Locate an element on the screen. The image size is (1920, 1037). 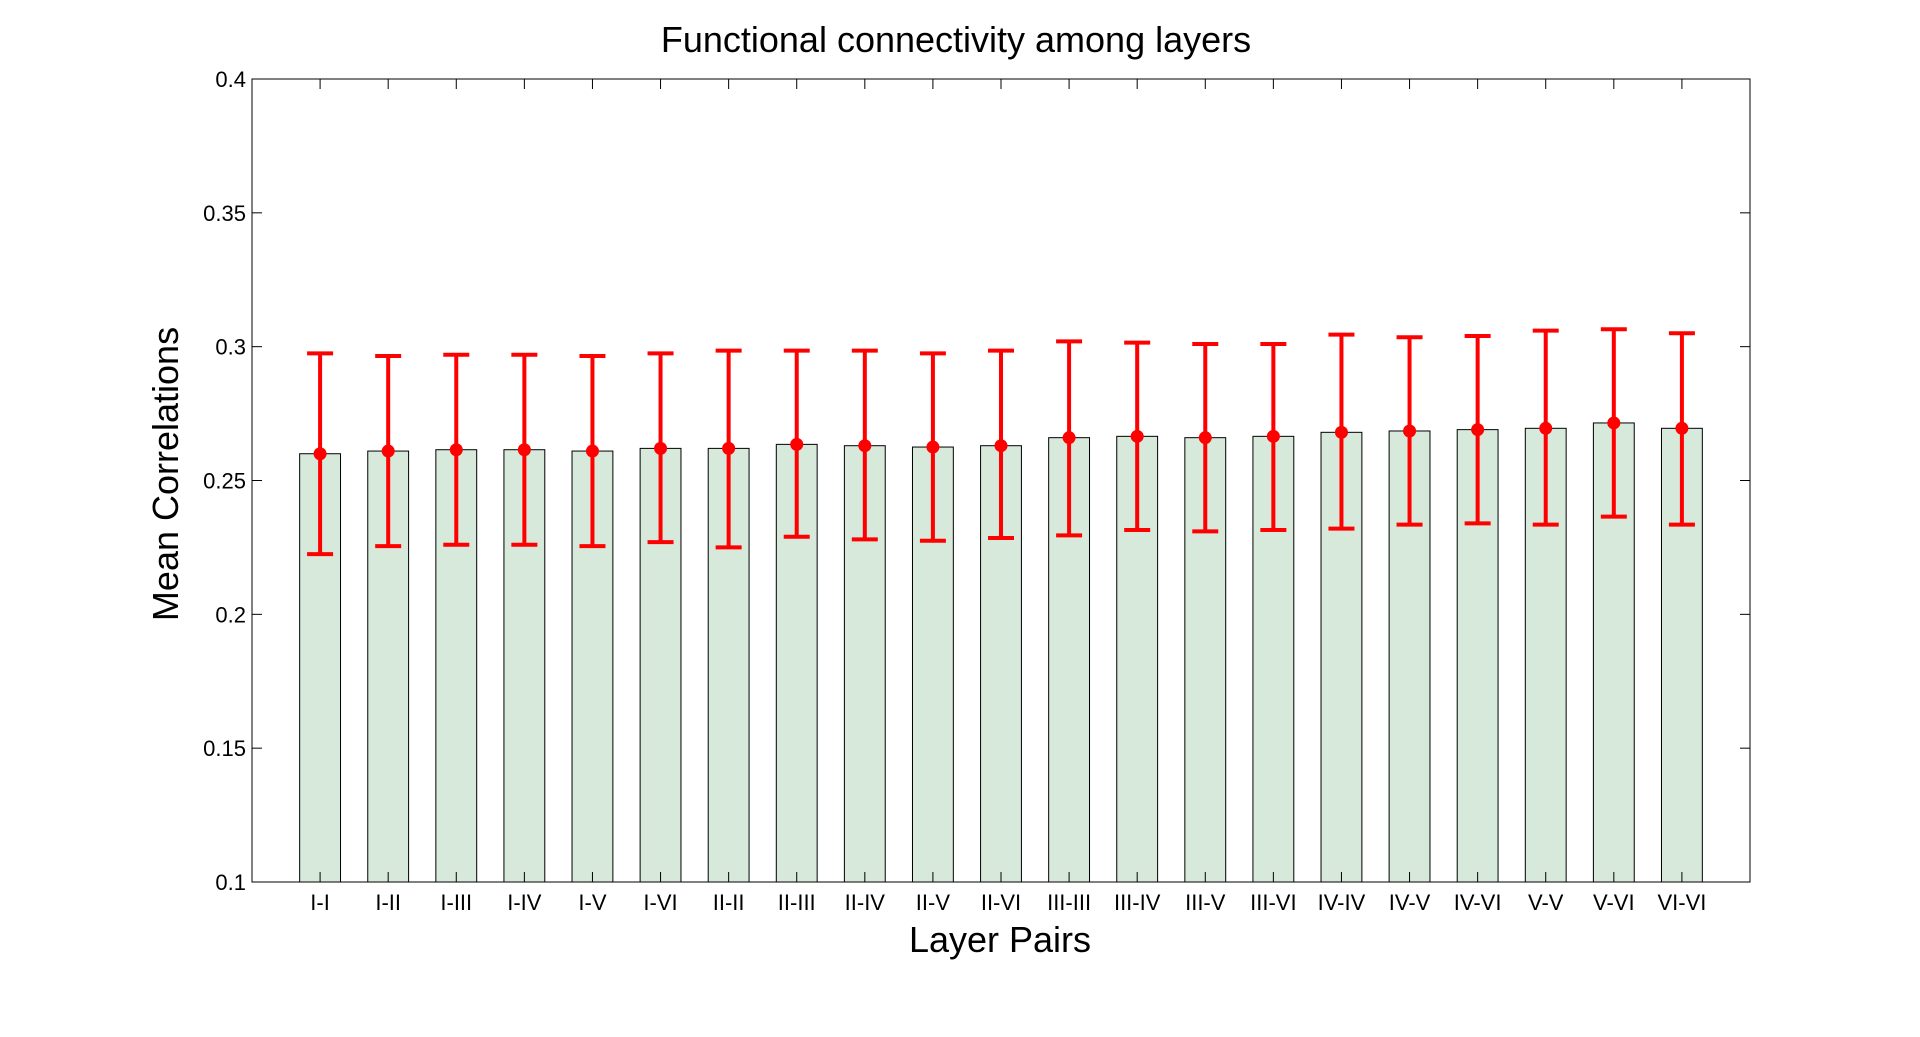
y-tick-label: 0.25 is located at coordinates (224, 481).